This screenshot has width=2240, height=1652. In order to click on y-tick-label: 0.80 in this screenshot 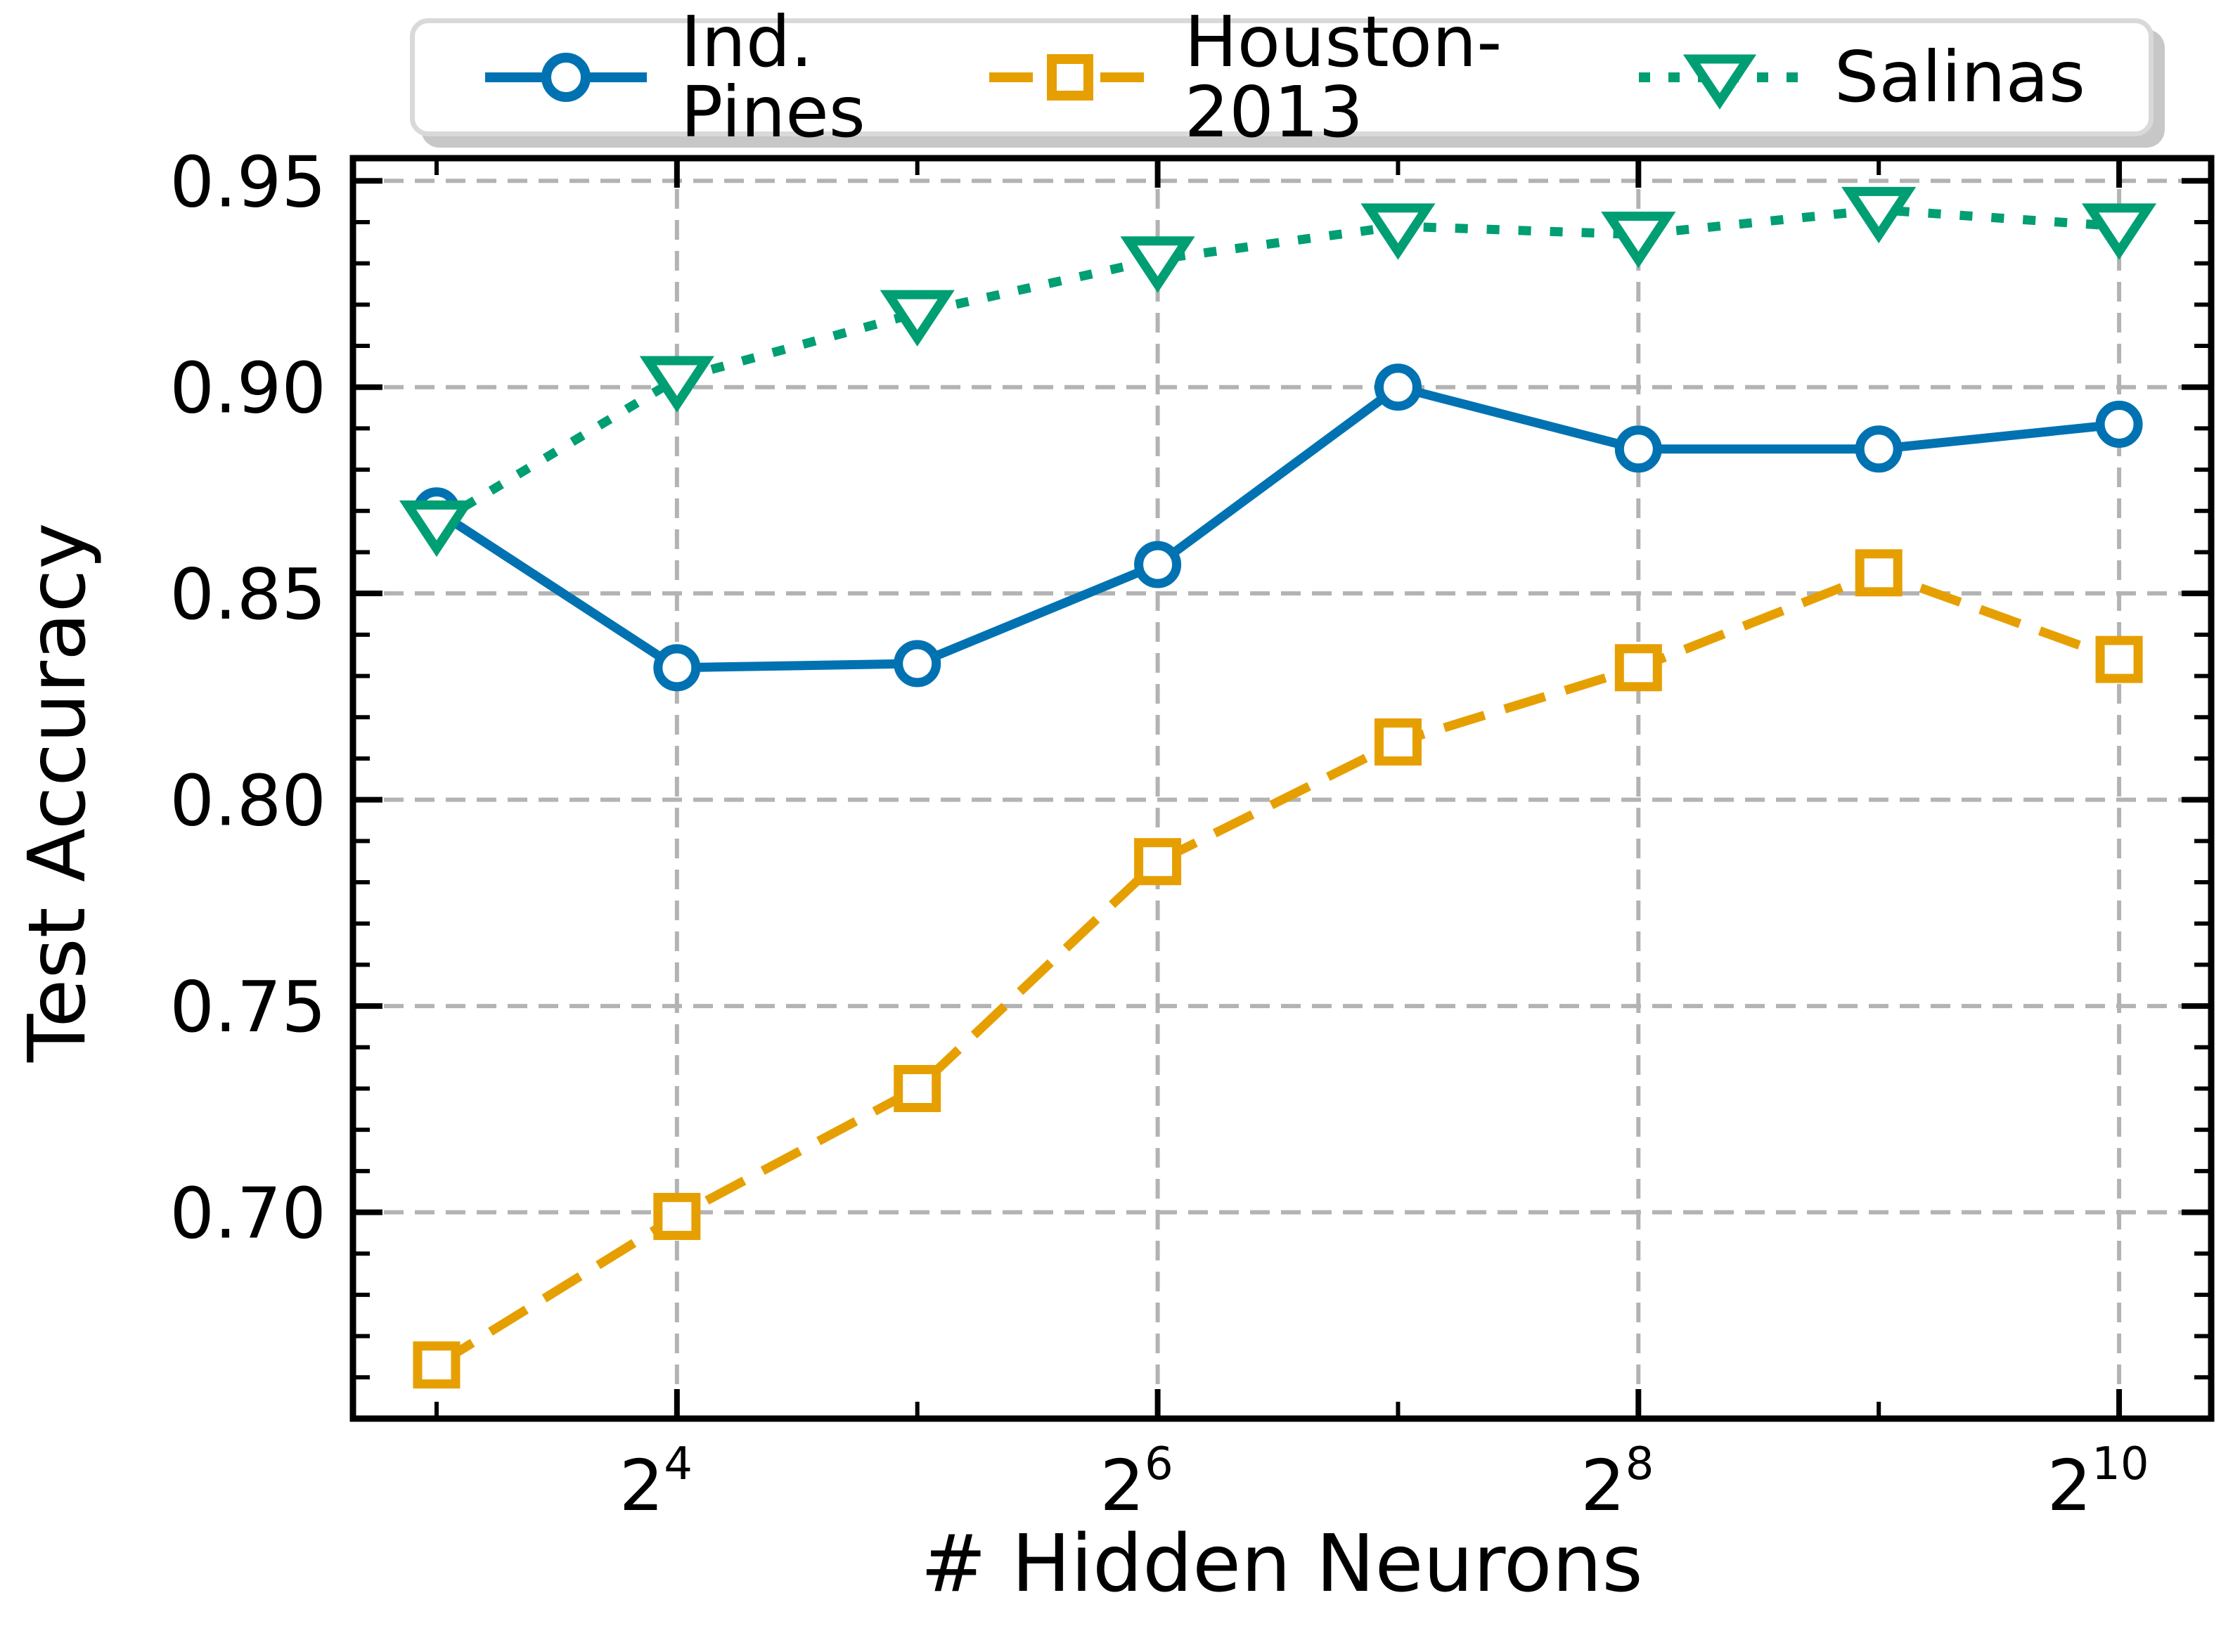, I will do `click(247, 801)`.